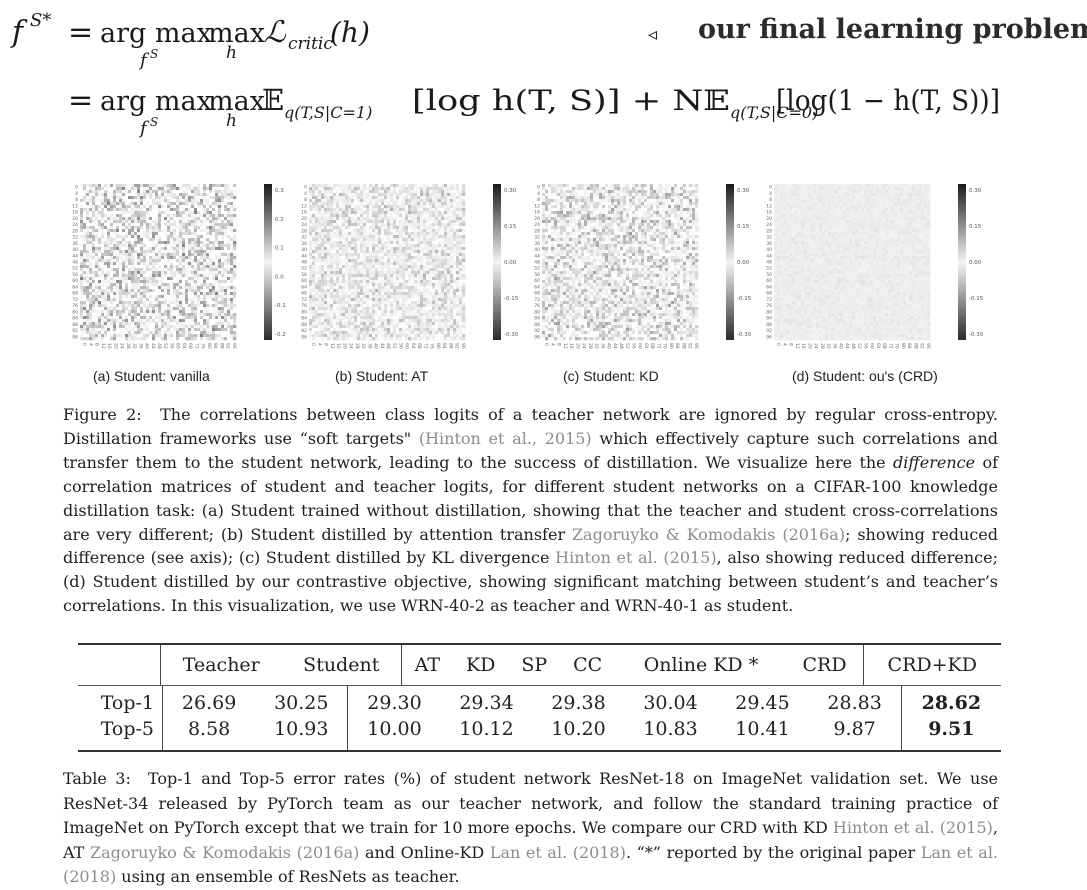  I want to click on x-tick-label: 44, so click(615, 346).